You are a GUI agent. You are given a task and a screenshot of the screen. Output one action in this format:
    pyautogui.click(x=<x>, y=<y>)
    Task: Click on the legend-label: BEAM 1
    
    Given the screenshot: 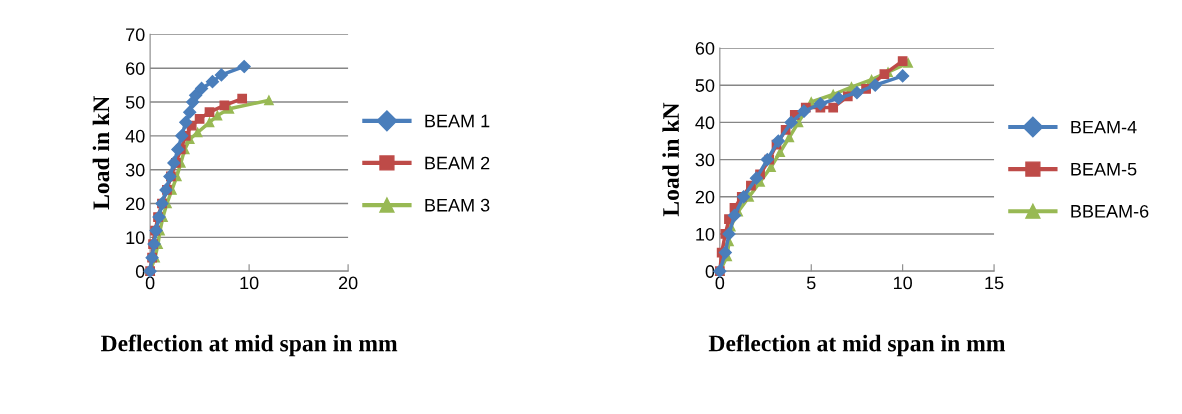 What is the action you would take?
    pyautogui.click(x=457, y=121)
    